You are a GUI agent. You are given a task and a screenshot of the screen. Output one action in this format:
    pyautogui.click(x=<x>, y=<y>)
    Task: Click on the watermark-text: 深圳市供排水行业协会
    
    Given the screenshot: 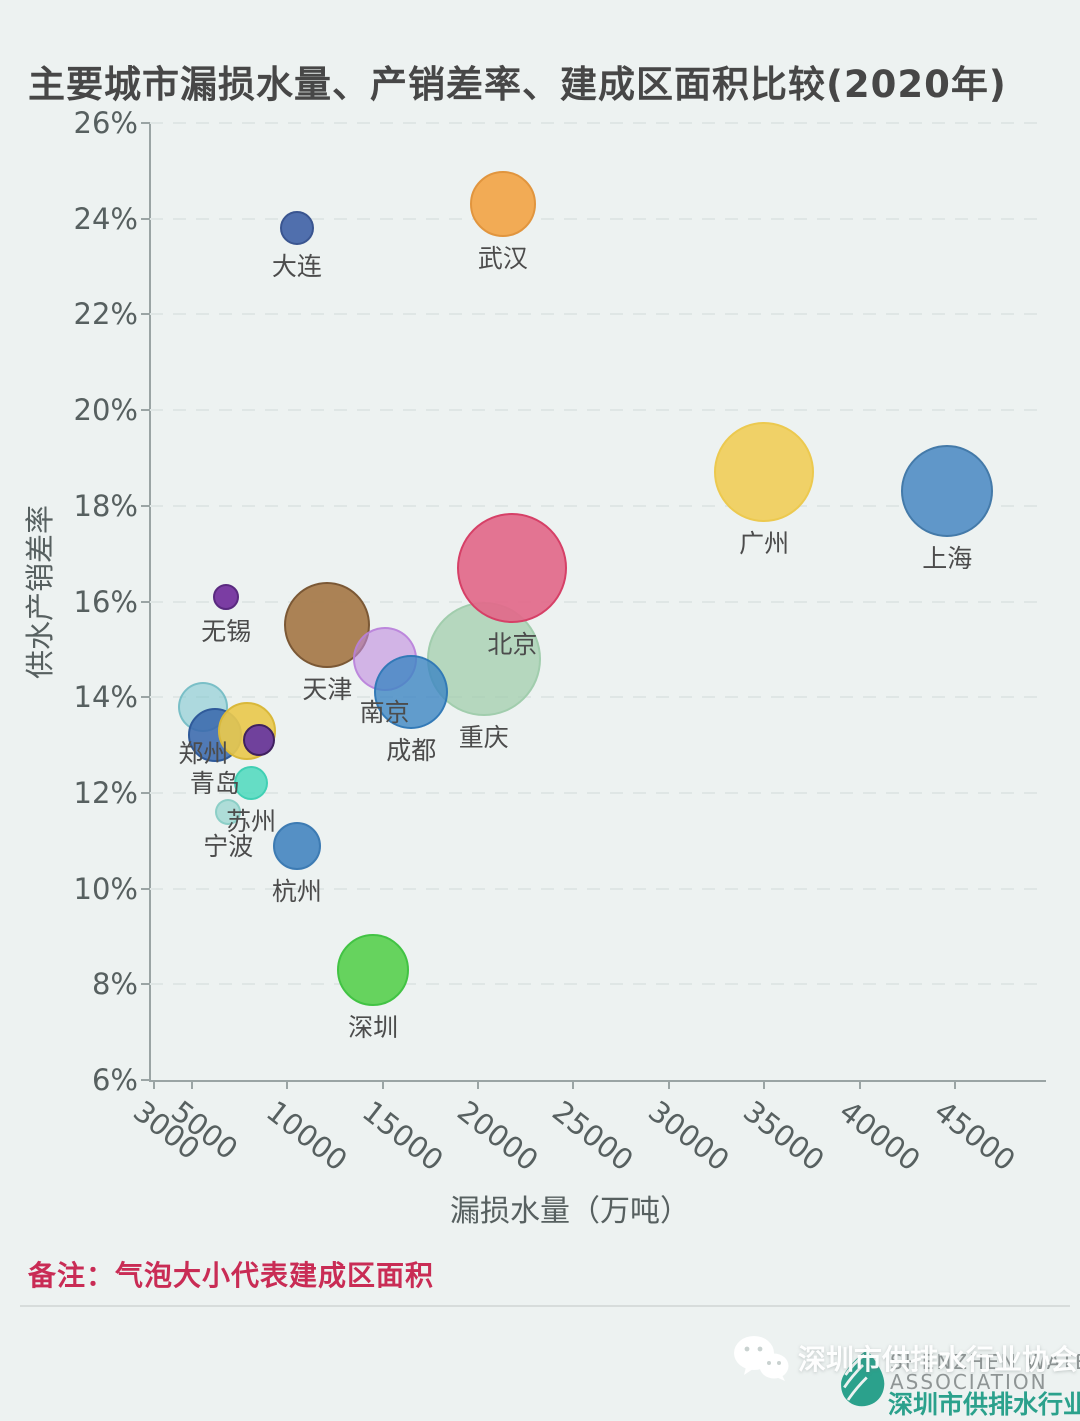 What is the action you would take?
    pyautogui.click(x=938, y=1359)
    